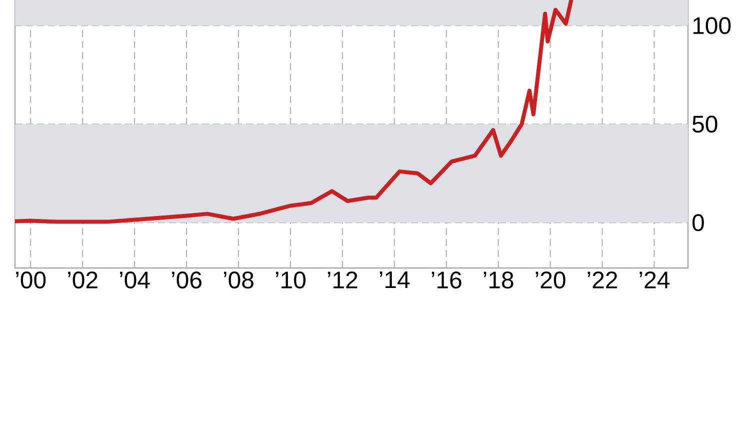  What do you see at coordinates (655, 280) in the screenshot?
I see `x-tick-label: ’24` at bounding box center [655, 280].